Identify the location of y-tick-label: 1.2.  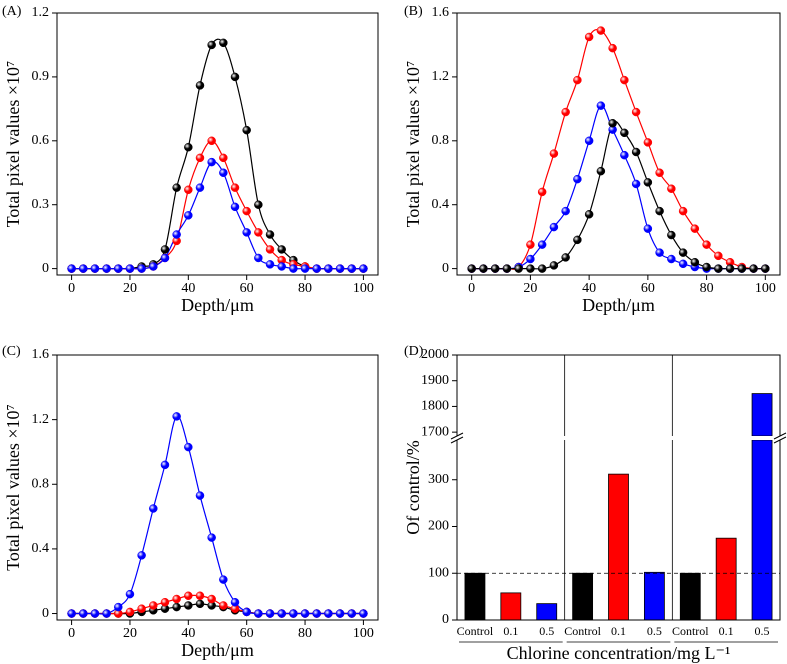
(41, 419).